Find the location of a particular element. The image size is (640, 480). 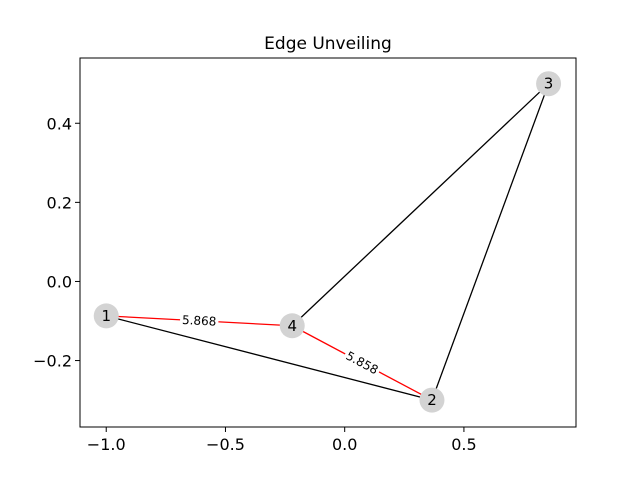

node-label-1: 1 is located at coordinates (106, 316).